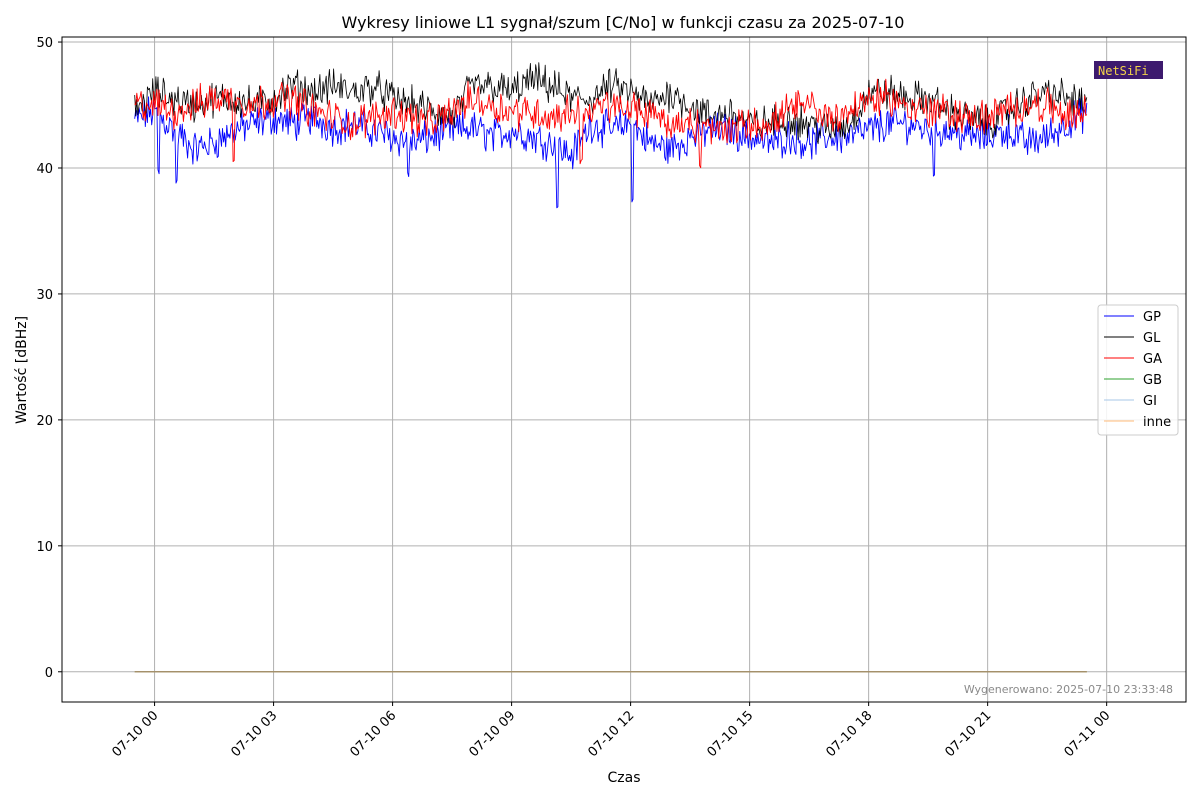 This screenshot has height=800, width=1200. What do you see at coordinates (44, 43) in the screenshot?
I see `y-tick-label: 50` at bounding box center [44, 43].